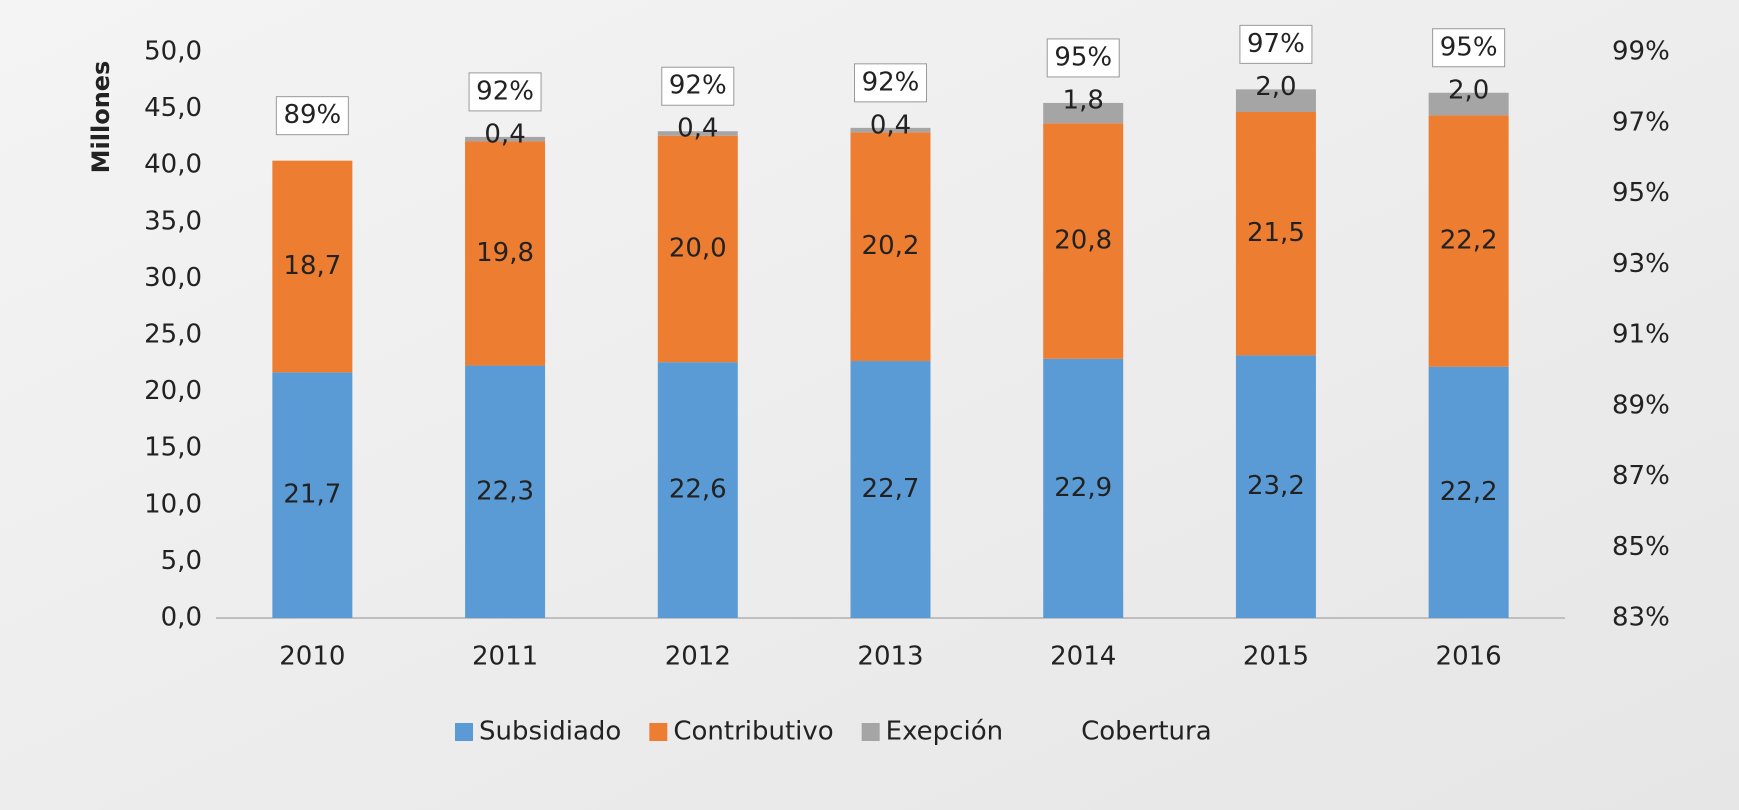  I want to click on y-tick-label: 25,0, so click(173, 335).